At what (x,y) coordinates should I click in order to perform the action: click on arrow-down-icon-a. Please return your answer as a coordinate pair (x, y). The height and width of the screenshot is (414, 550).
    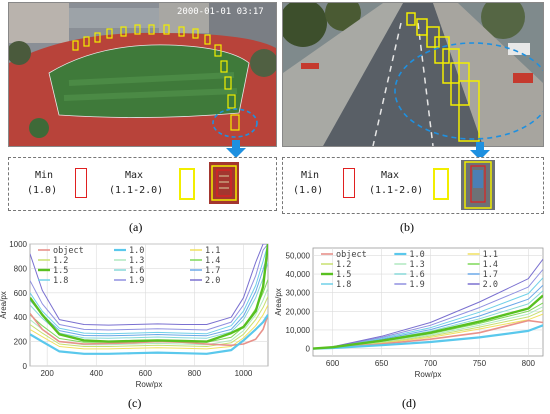
    Looking at the image, I should click on (236, 149).